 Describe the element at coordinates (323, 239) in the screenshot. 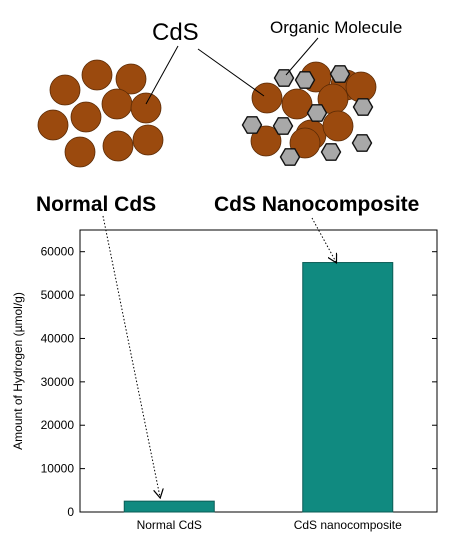

I see `callout-arrow-nanocomposite` at that location.